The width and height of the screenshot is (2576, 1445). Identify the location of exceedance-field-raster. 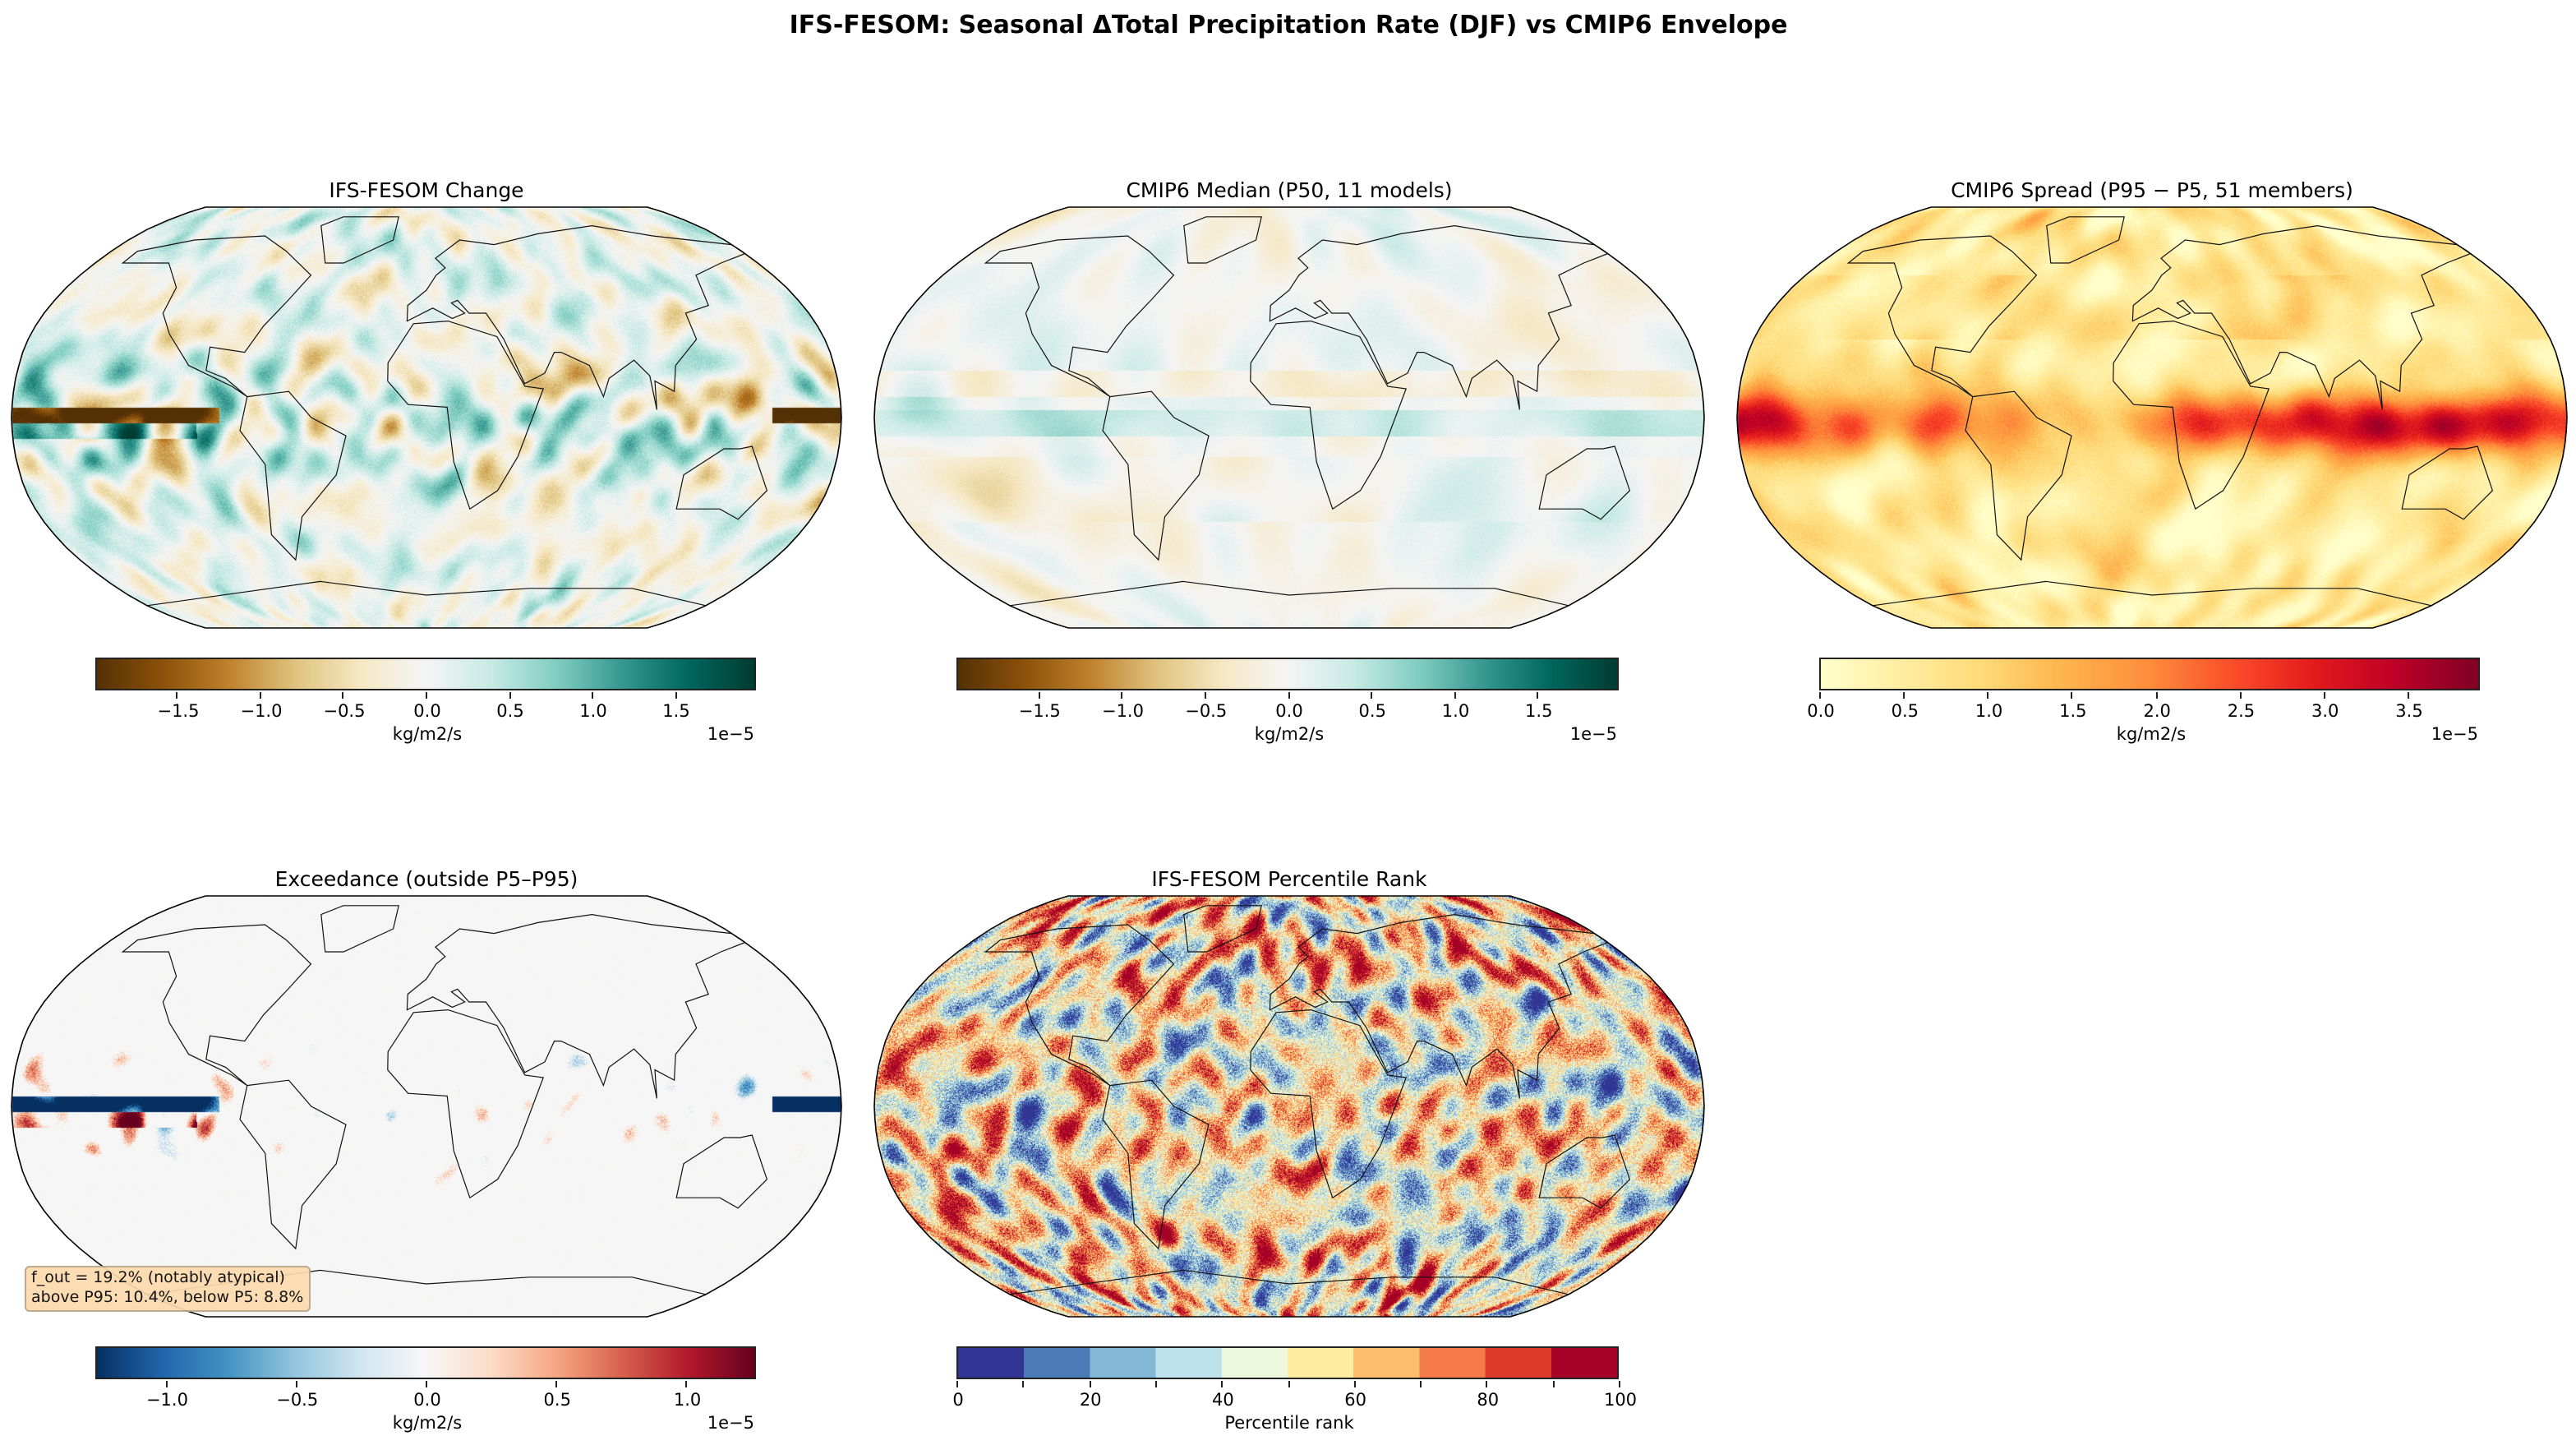
(426, 1107).